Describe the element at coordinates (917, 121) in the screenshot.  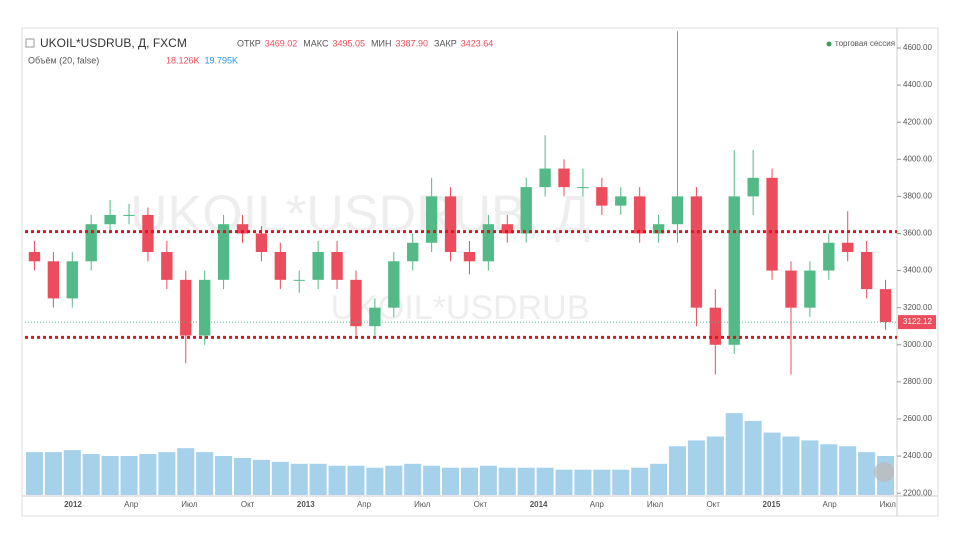
I see `y-tick-label: 4200.00` at that location.